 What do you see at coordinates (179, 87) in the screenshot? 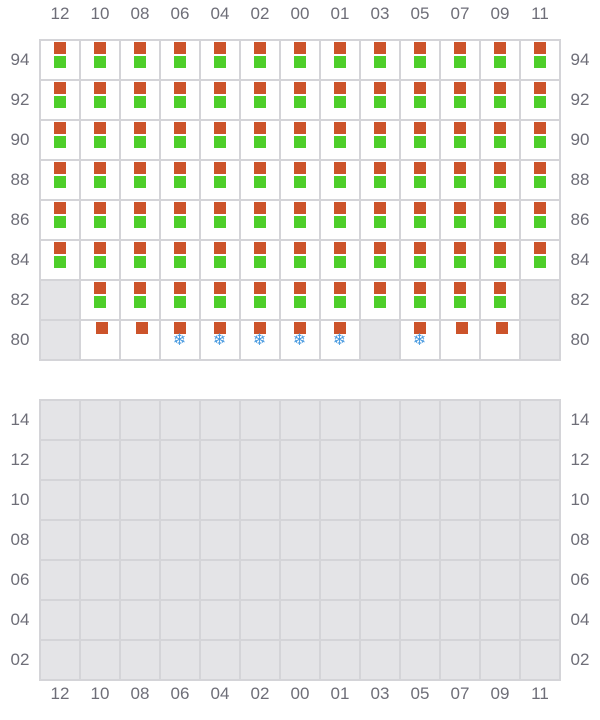
I see `orange-marker` at bounding box center [179, 87].